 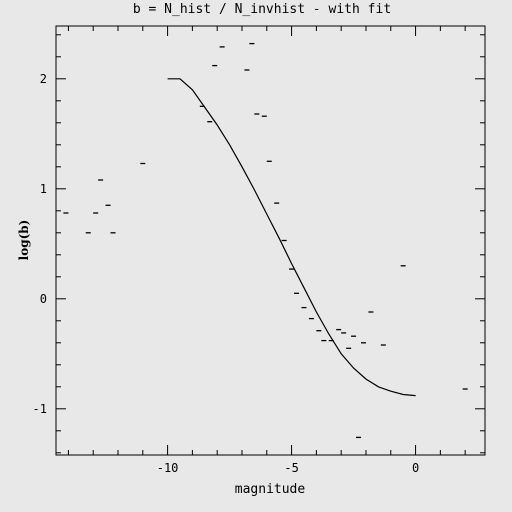 What do you see at coordinates (168, 468) in the screenshot?
I see `x-tick-label: -10` at bounding box center [168, 468].